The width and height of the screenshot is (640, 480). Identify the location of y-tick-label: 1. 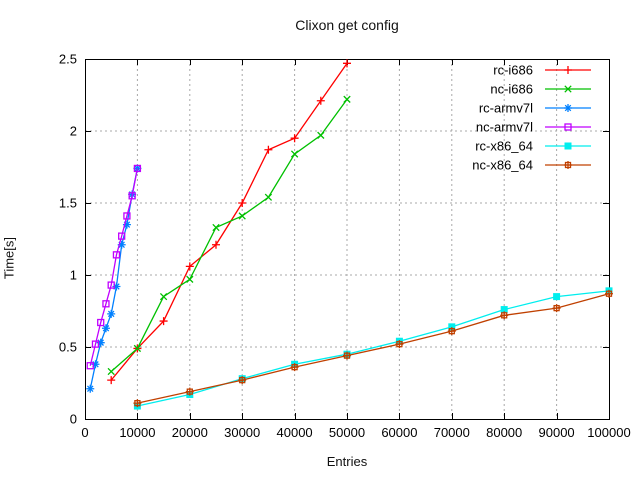
(73, 275).